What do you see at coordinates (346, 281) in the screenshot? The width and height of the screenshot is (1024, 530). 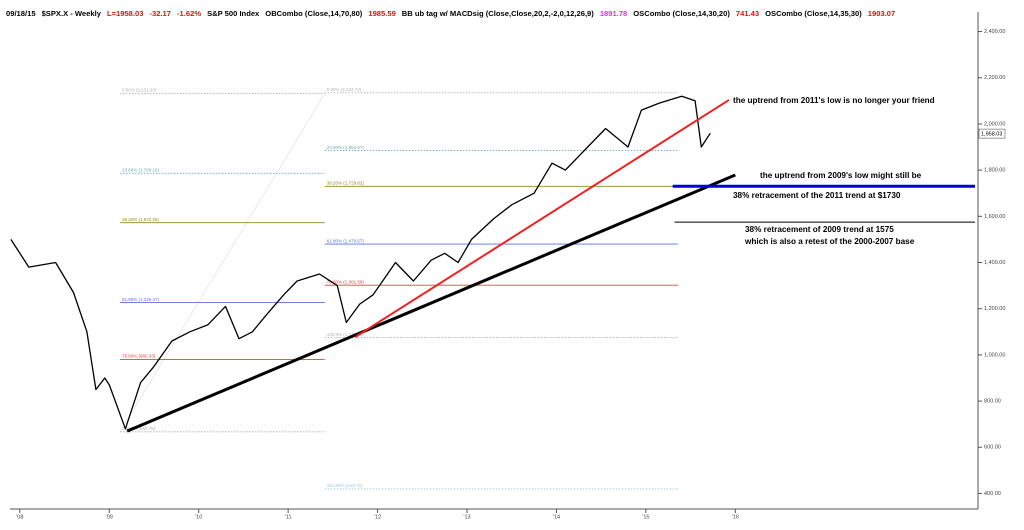 I see `fib-label: 78.60% (1,301.59)` at bounding box center [346, 281].